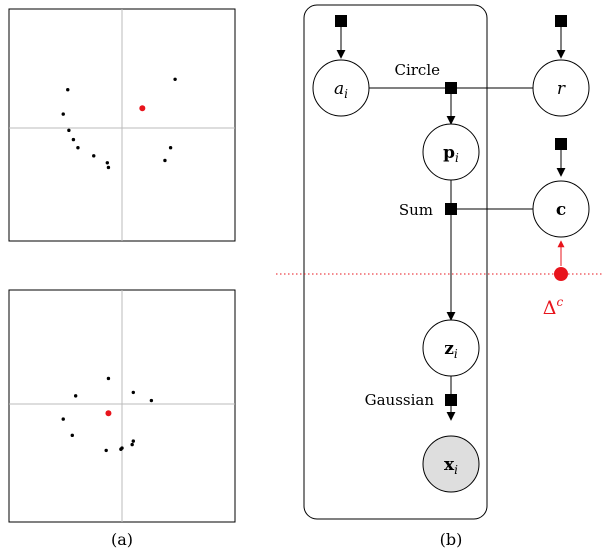  What do you see at coordinates (341, 21) in the screenshot?
I see `factor-prior-a` at bounding box center [341, 21].